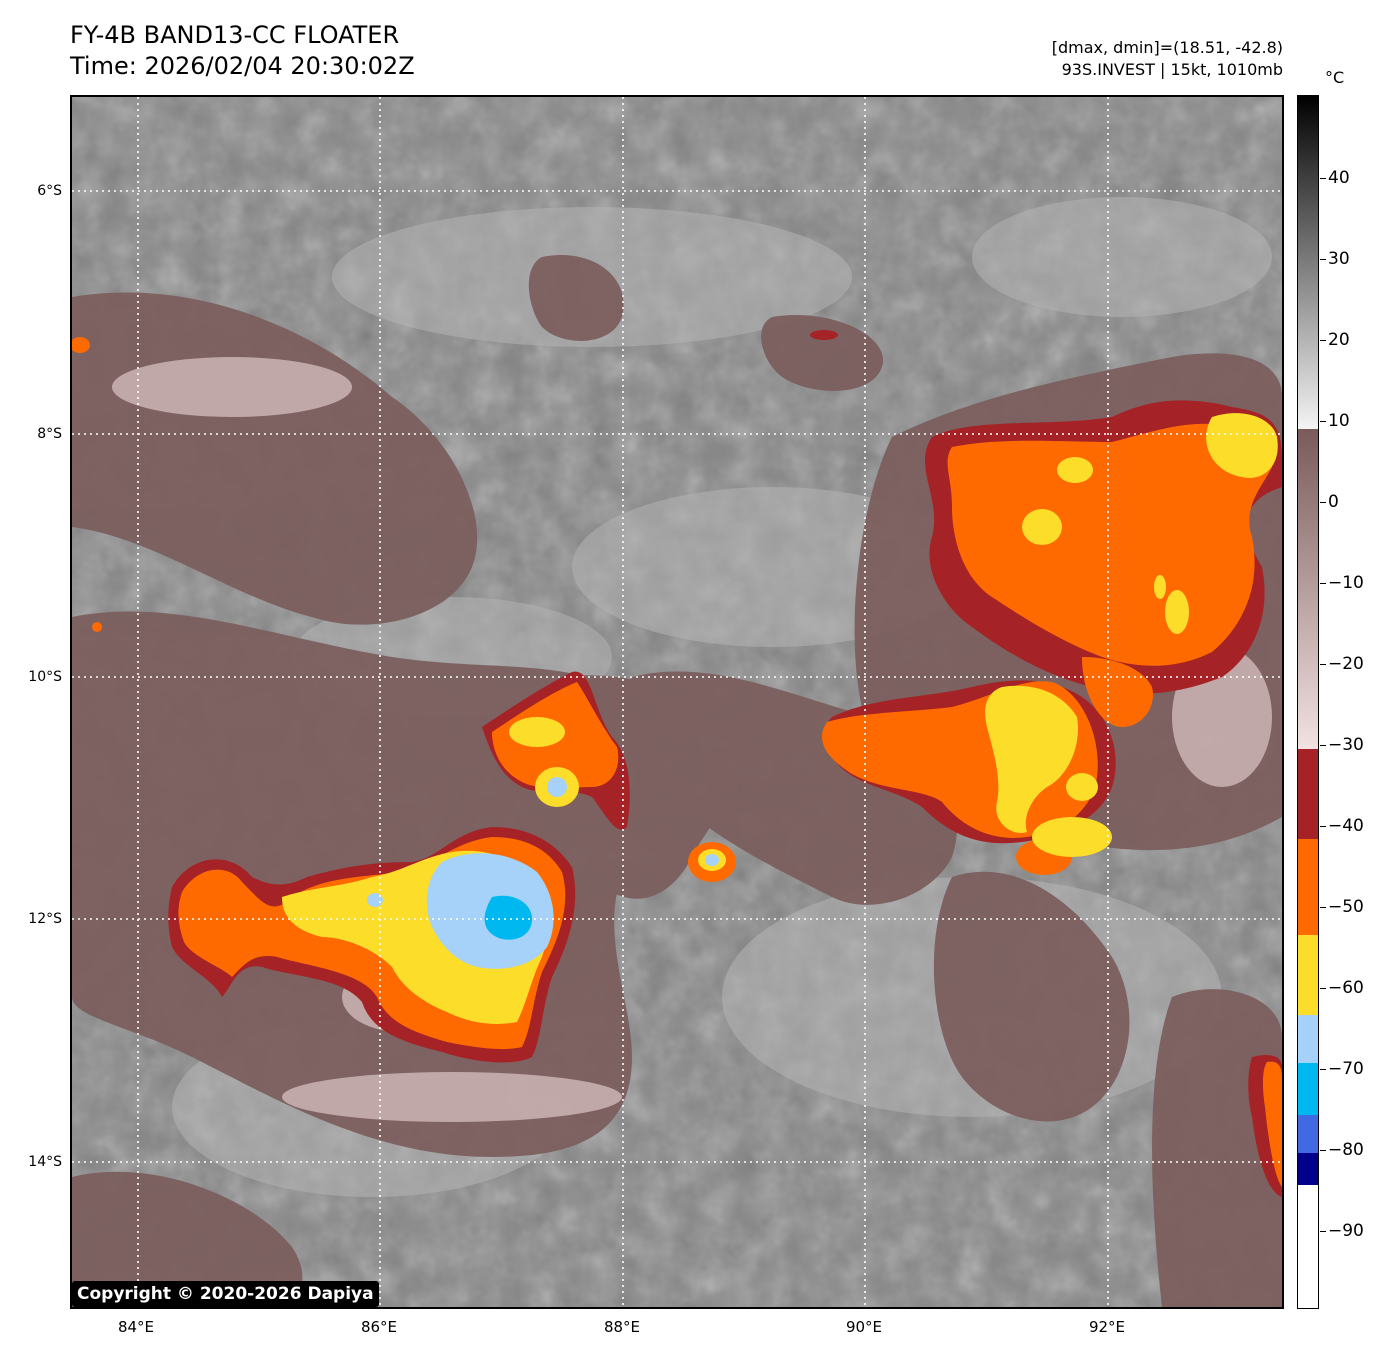 The width and height of the screenshot is (1388, 1359). I want to click on colorbar-label: −20, so click(1346, 664).